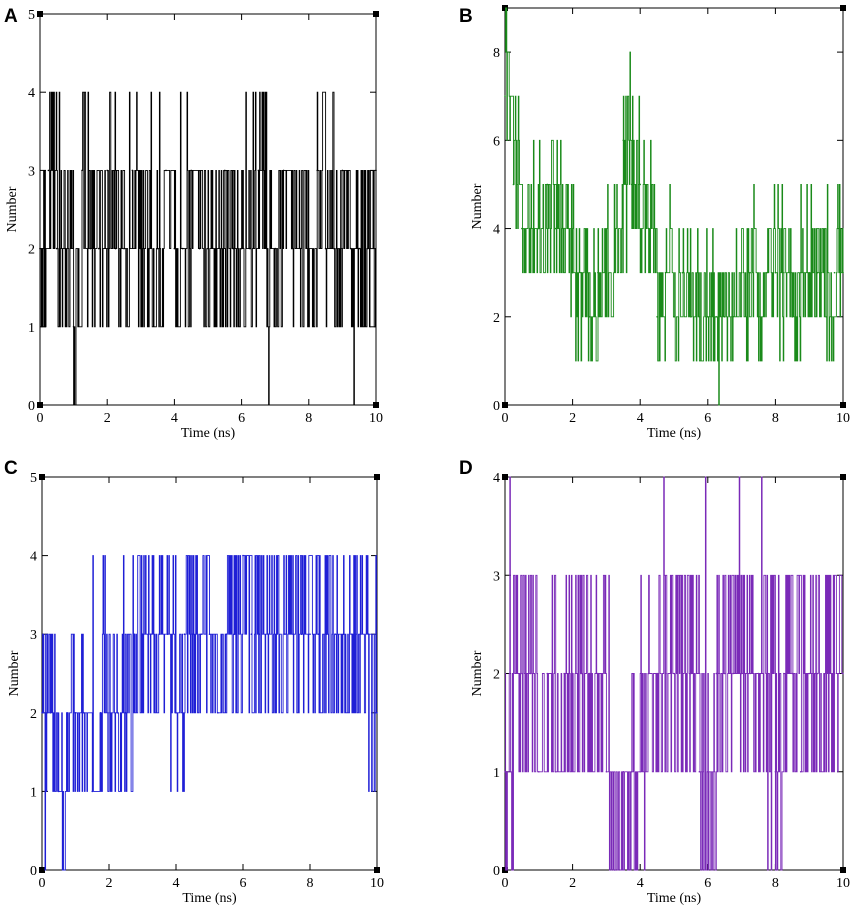  Describe the element at coordinates (496, 773) in the screenshot. I see `y-tick-label: 1` at that location.